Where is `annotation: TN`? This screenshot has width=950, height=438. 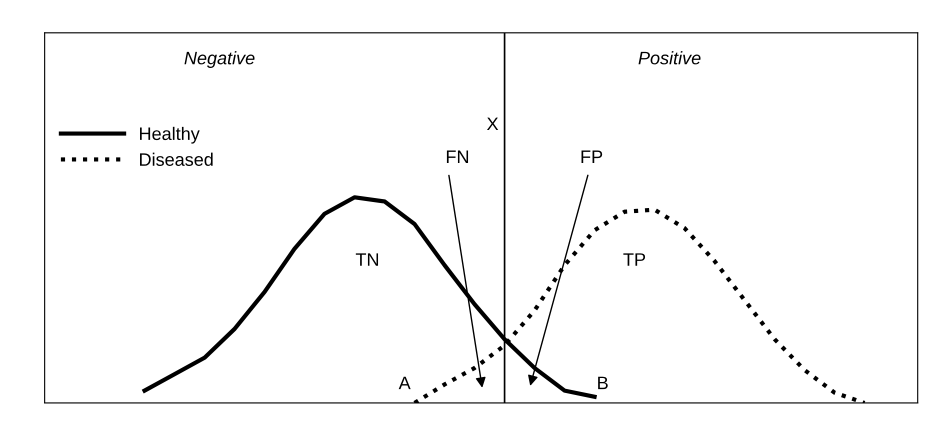
annotation: TN is located at coordinates (367, 259).